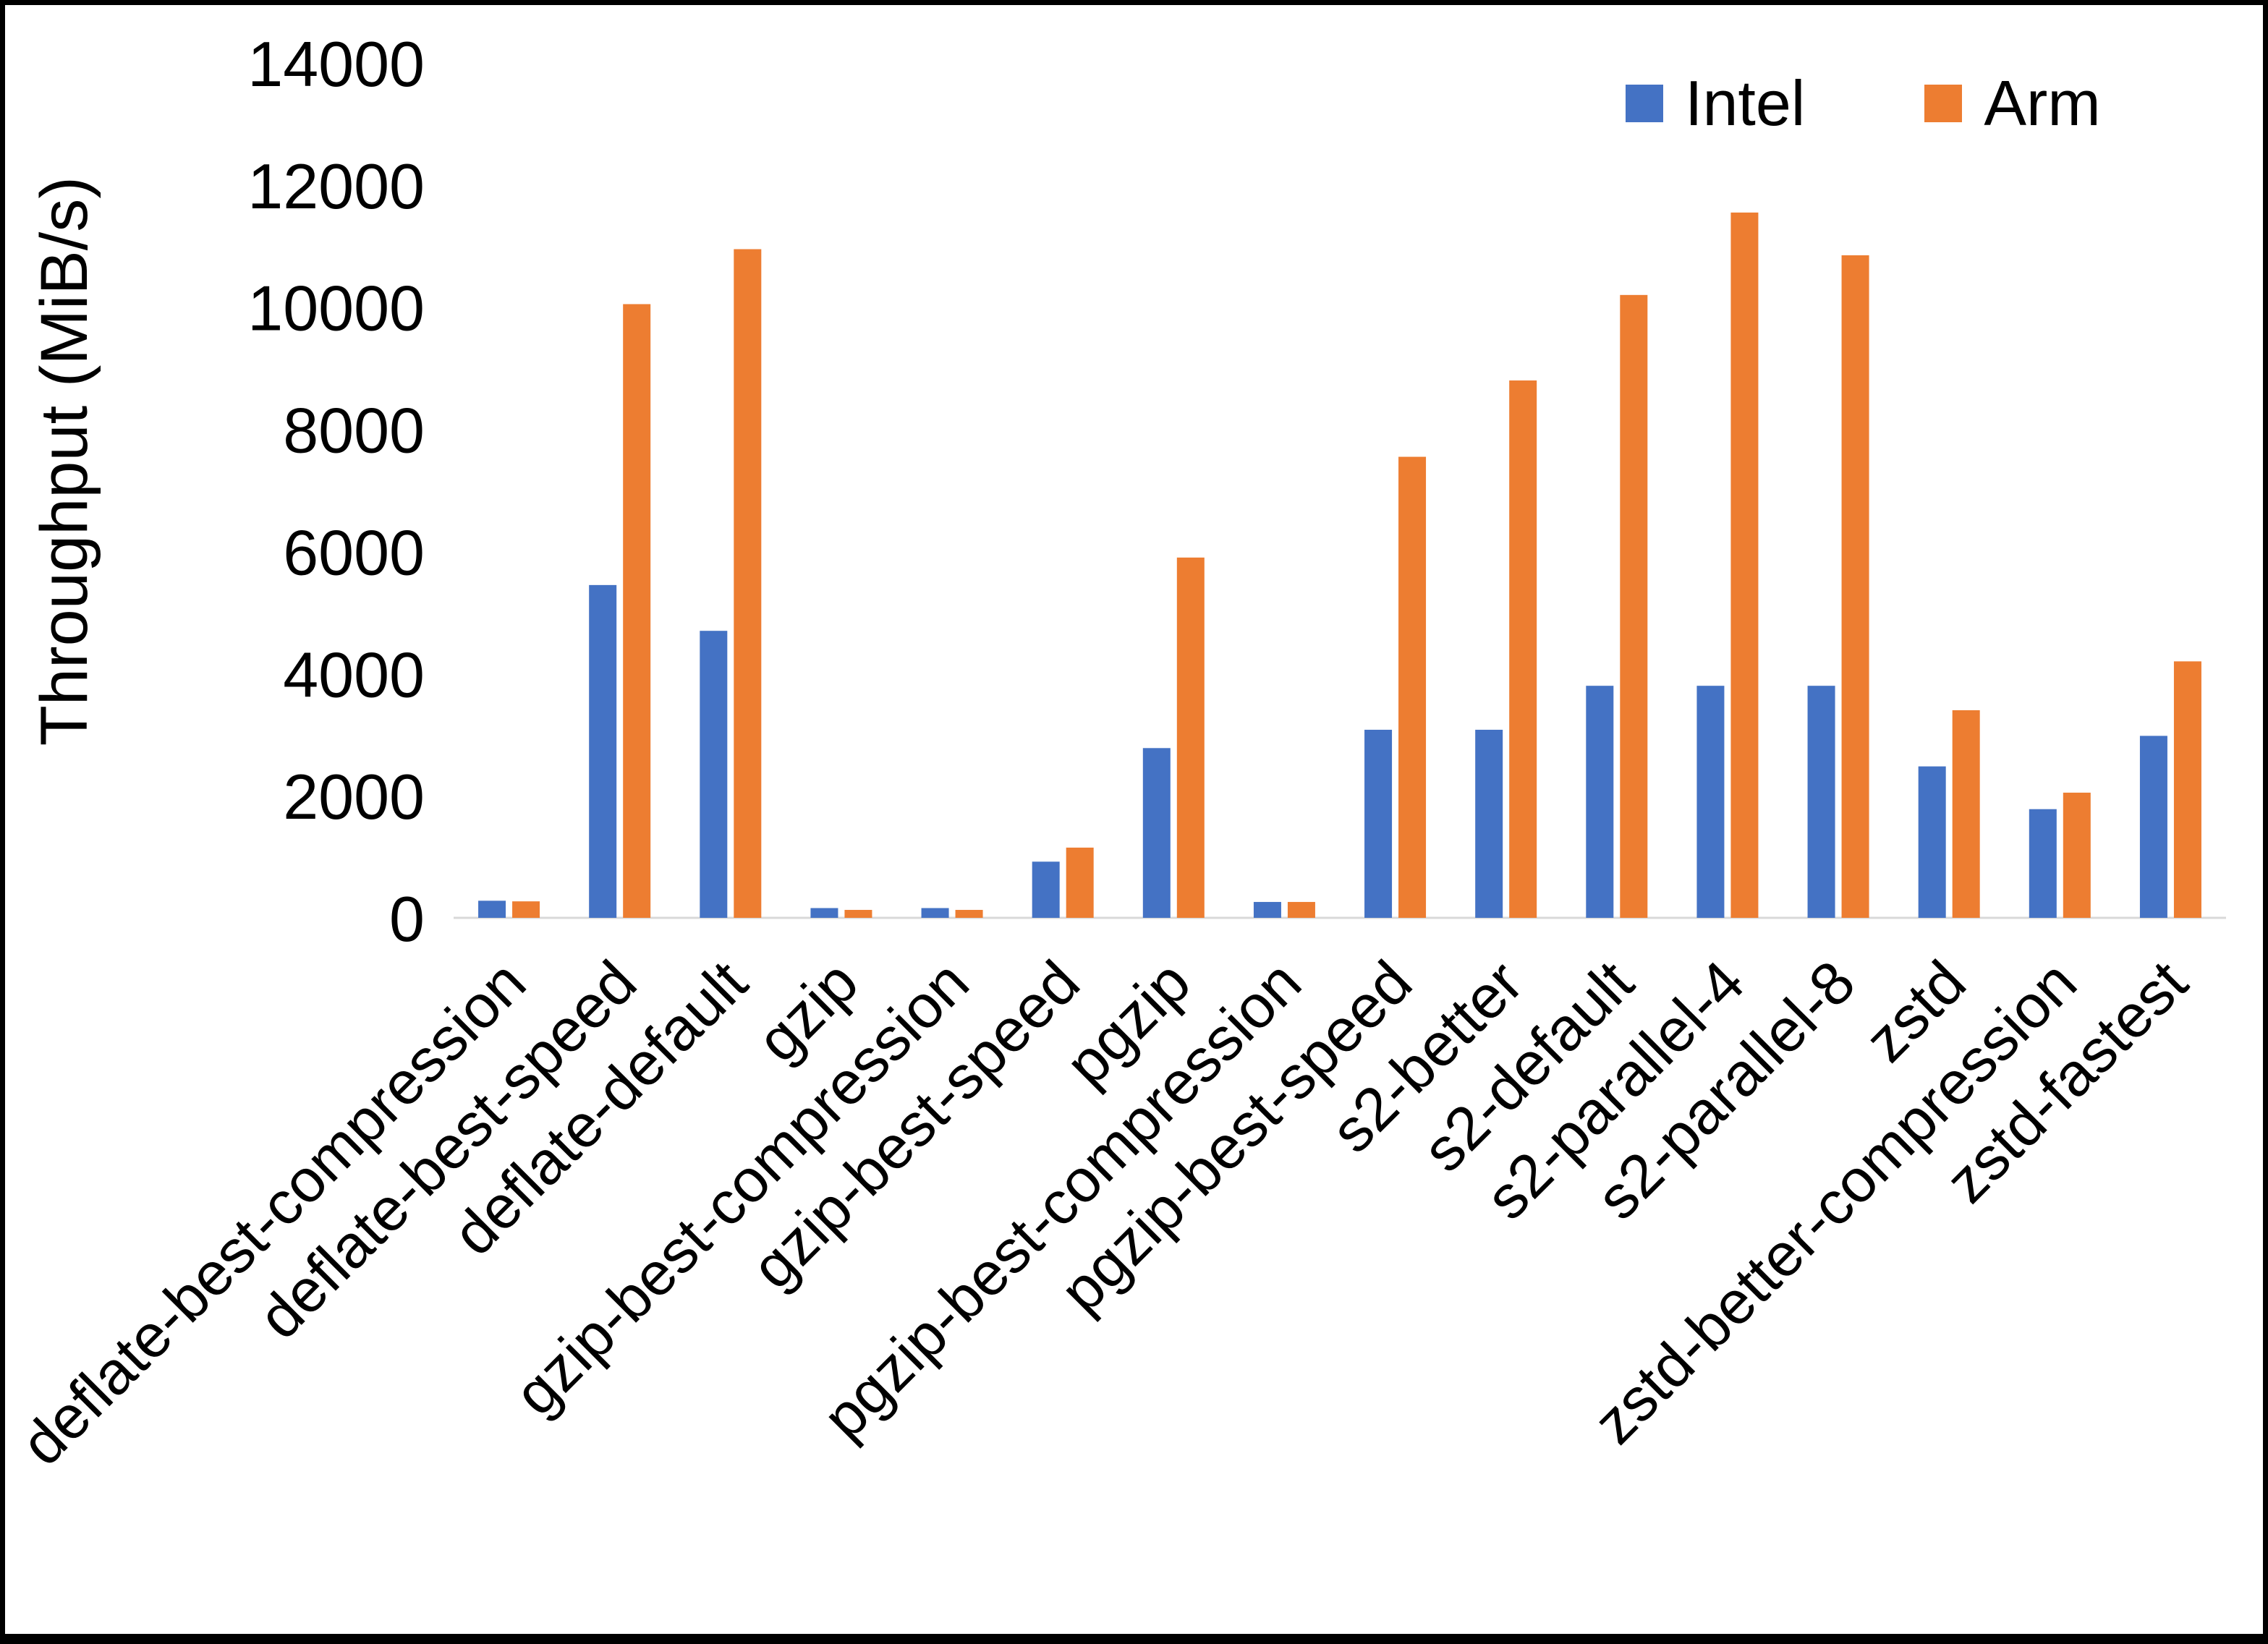 Image resolution: width=2268 pixels, height=1644 pixels. What do you see at coordinates (1301, 910) in the screenshot?
I see `bar-arm-pgzip-best-compression` at bounding box center [1301, 910].